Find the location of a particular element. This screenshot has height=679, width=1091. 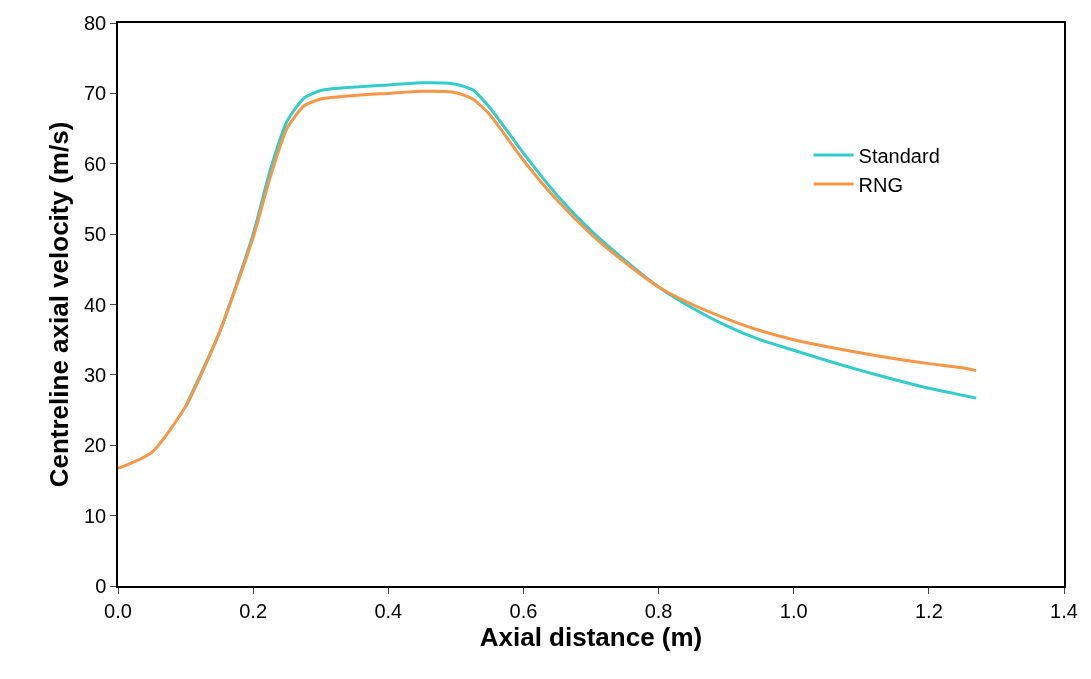

x-tick-label: 1.2 is located at coordinates (928, 610).